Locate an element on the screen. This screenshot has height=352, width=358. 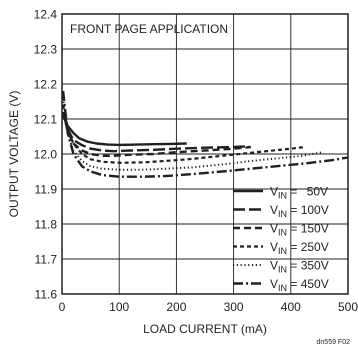
x-axis-label: LOAD CURRENT (mA) is located at coordinates (205, 329).